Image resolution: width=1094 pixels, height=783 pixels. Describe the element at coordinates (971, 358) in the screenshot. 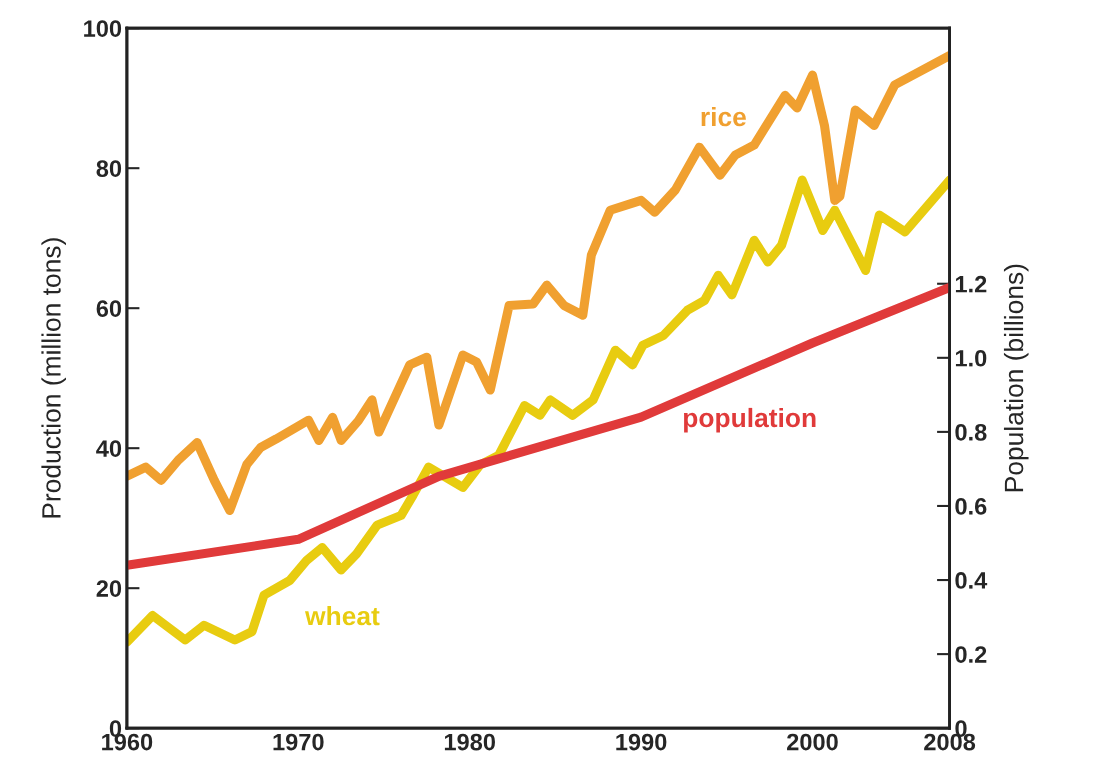

I see `y2-tick-label: 1.0` at that location.